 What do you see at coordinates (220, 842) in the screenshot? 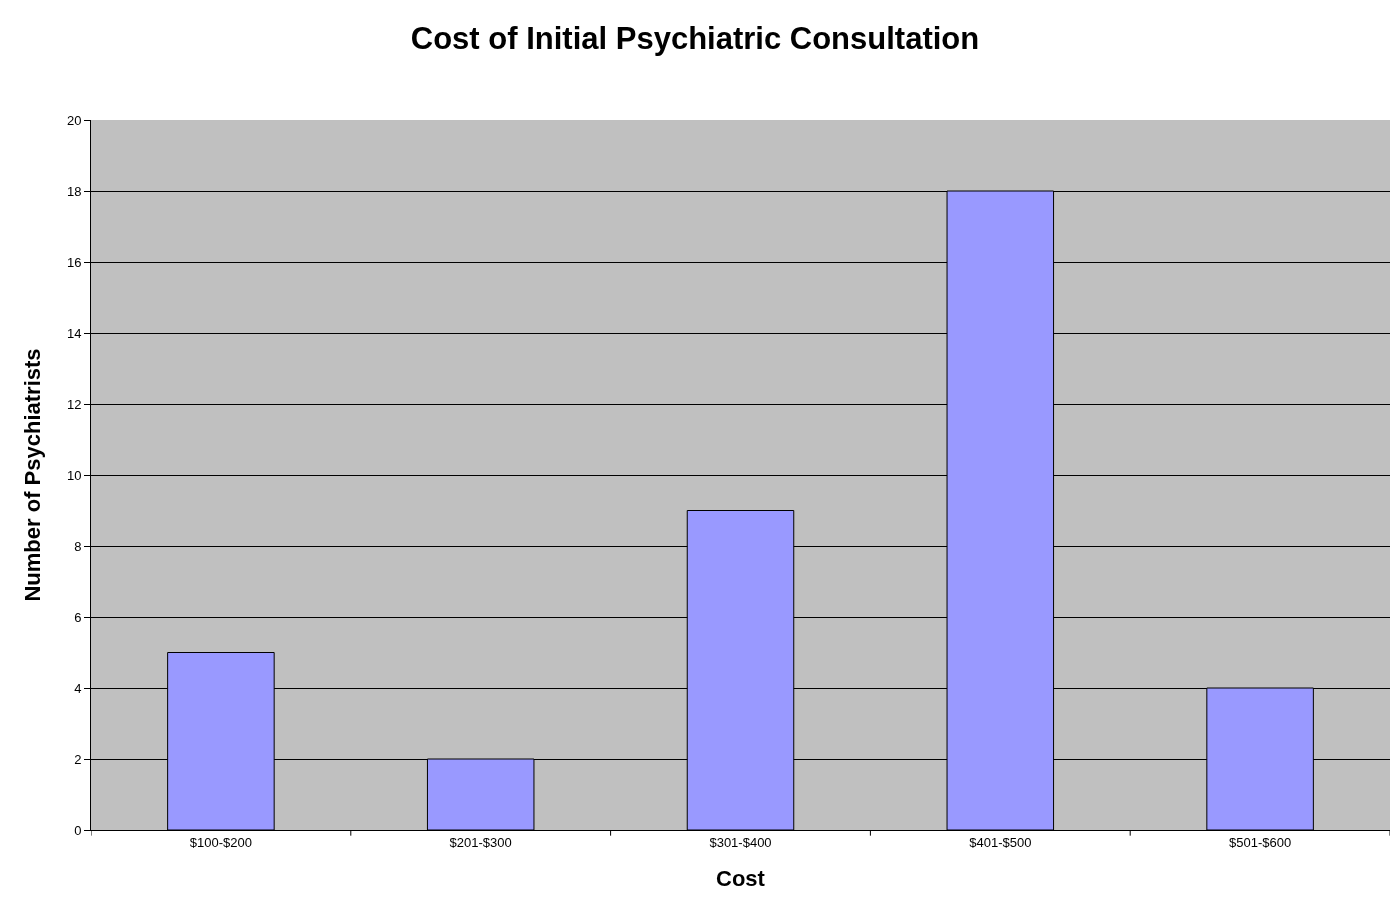
I see `x-tick-label: $100-$200` at bounding box center [220, 842].